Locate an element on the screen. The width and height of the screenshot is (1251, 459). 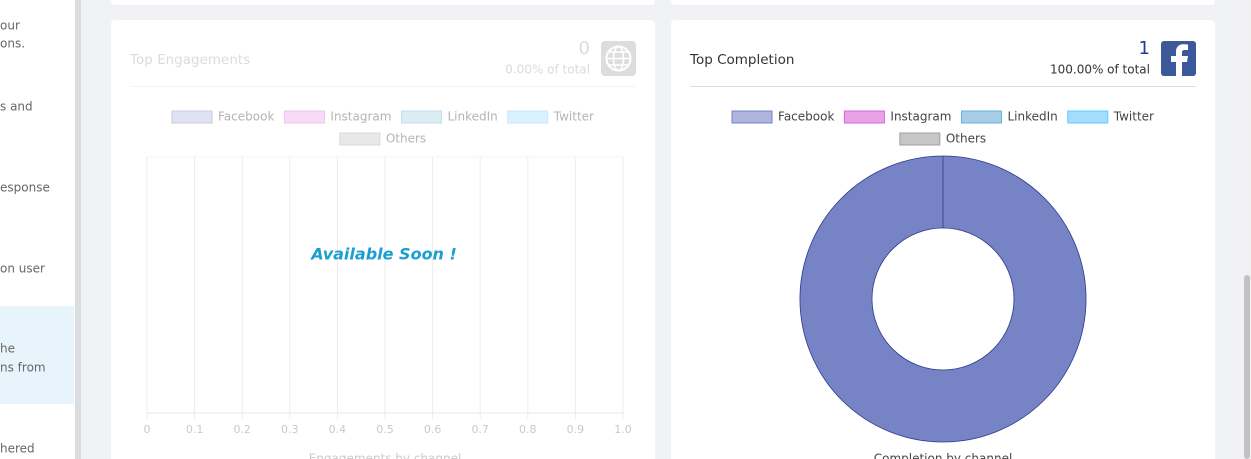
card-total: 1 is located at coordinates (1144, 48).